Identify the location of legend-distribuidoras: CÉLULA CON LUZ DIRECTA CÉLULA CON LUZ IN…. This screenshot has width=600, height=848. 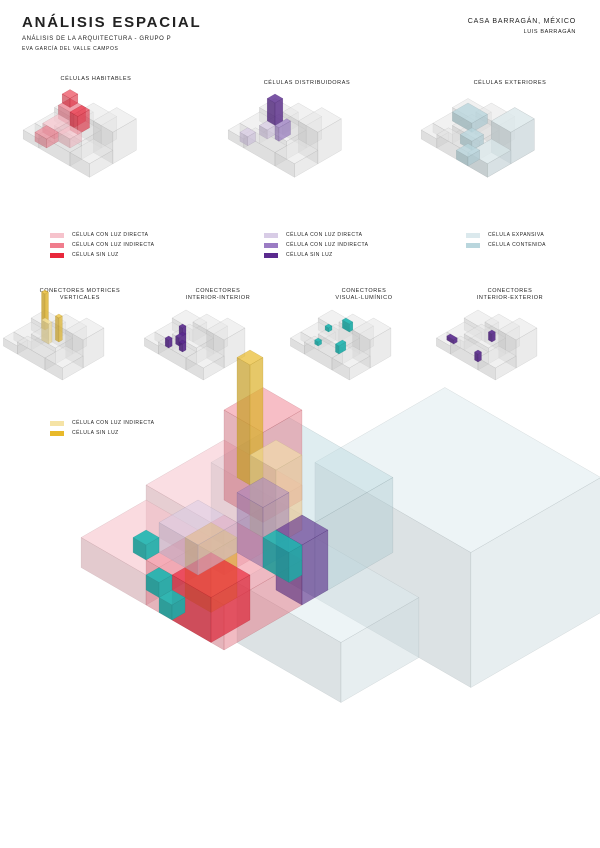
(316, 245).